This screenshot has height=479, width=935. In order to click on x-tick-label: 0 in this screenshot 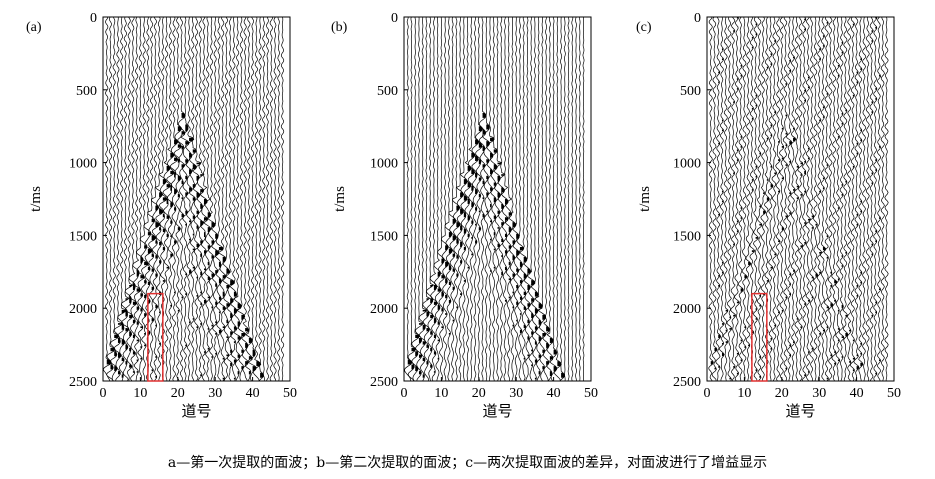, I will do `click(707, 393)`.